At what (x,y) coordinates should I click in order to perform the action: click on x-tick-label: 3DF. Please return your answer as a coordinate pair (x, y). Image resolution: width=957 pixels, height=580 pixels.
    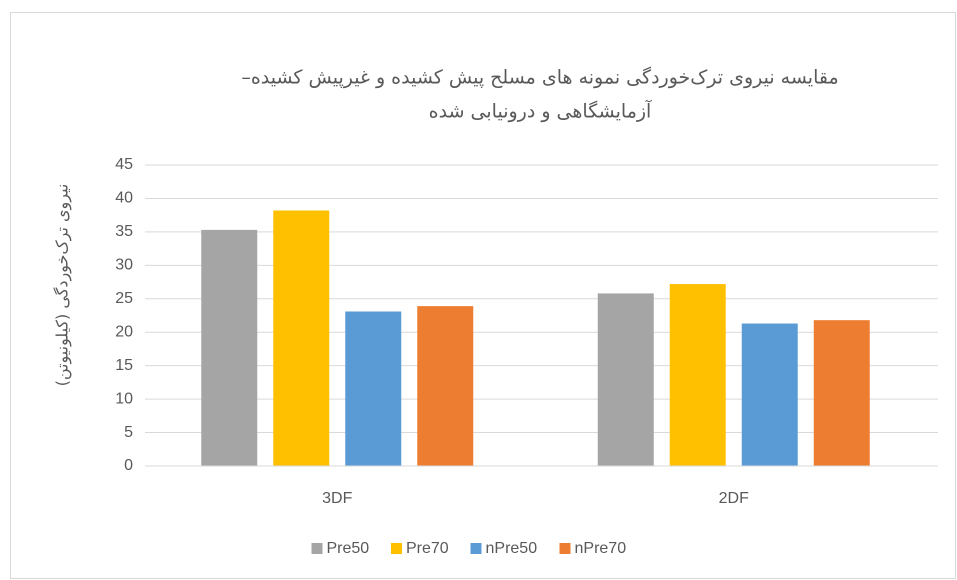
    Looking at the image, I should click on (337, 498).